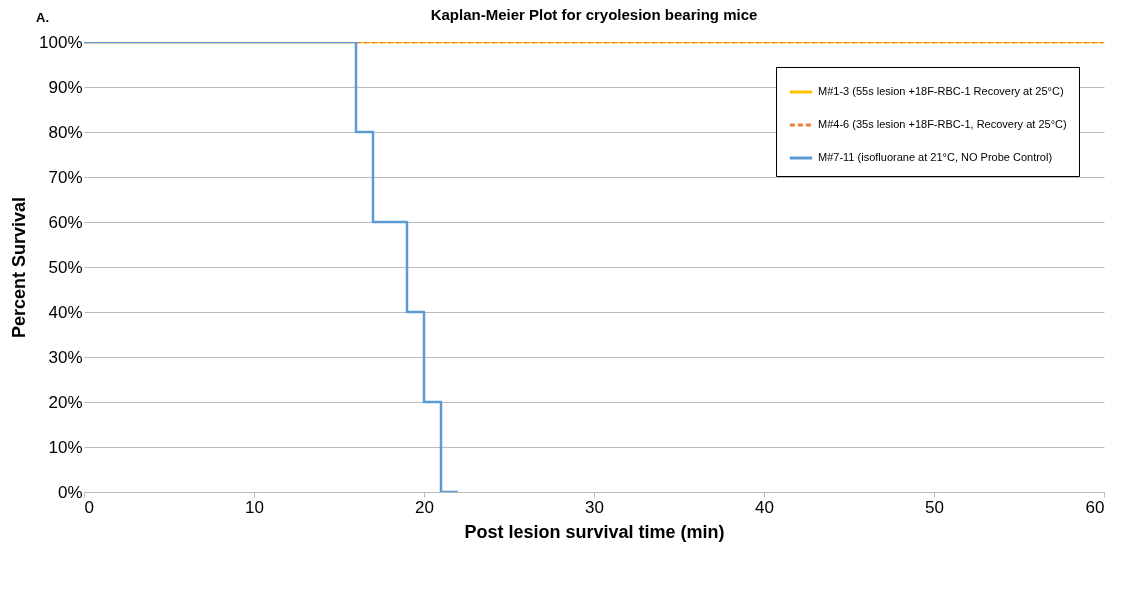 The image size is (1142, 613). Describe the element at coordinates (65, 132) in the screenshot. I see `y-tick-label: 80%` at that location.